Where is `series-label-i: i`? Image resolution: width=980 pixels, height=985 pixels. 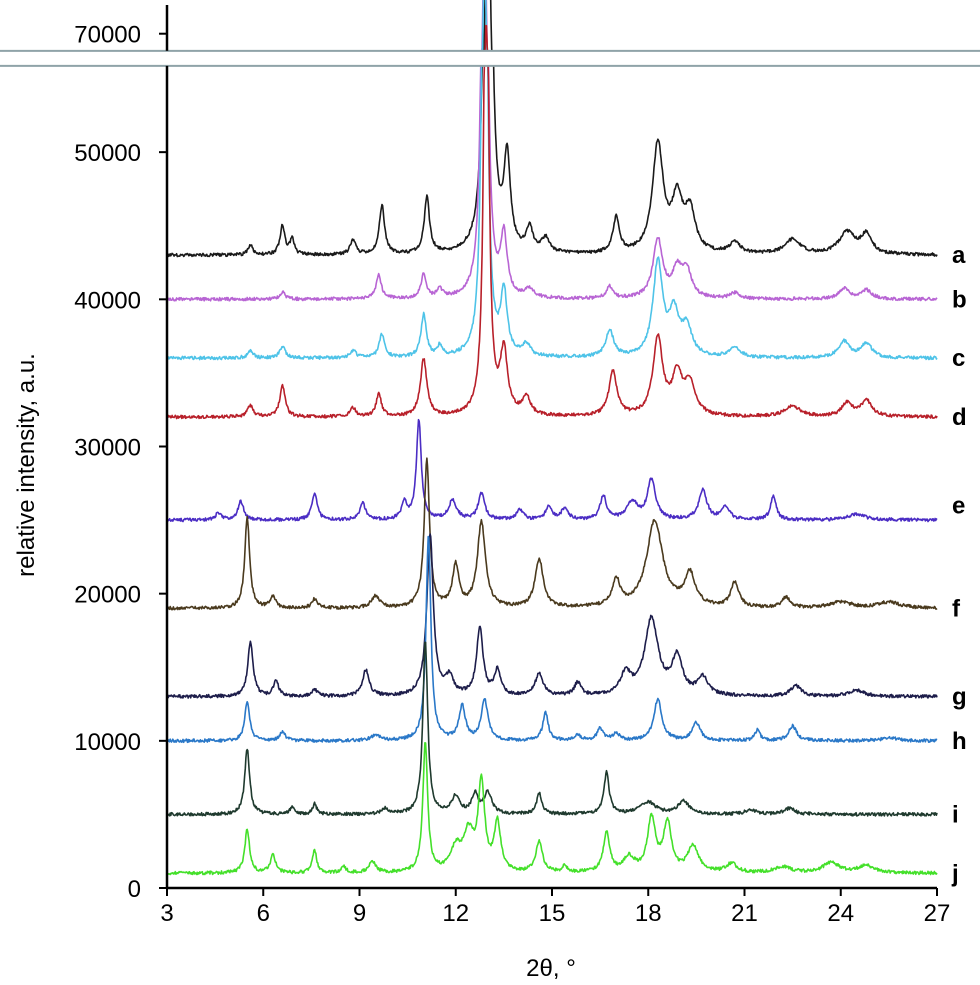
series-label-i: i is located at coordinates (955, 814).